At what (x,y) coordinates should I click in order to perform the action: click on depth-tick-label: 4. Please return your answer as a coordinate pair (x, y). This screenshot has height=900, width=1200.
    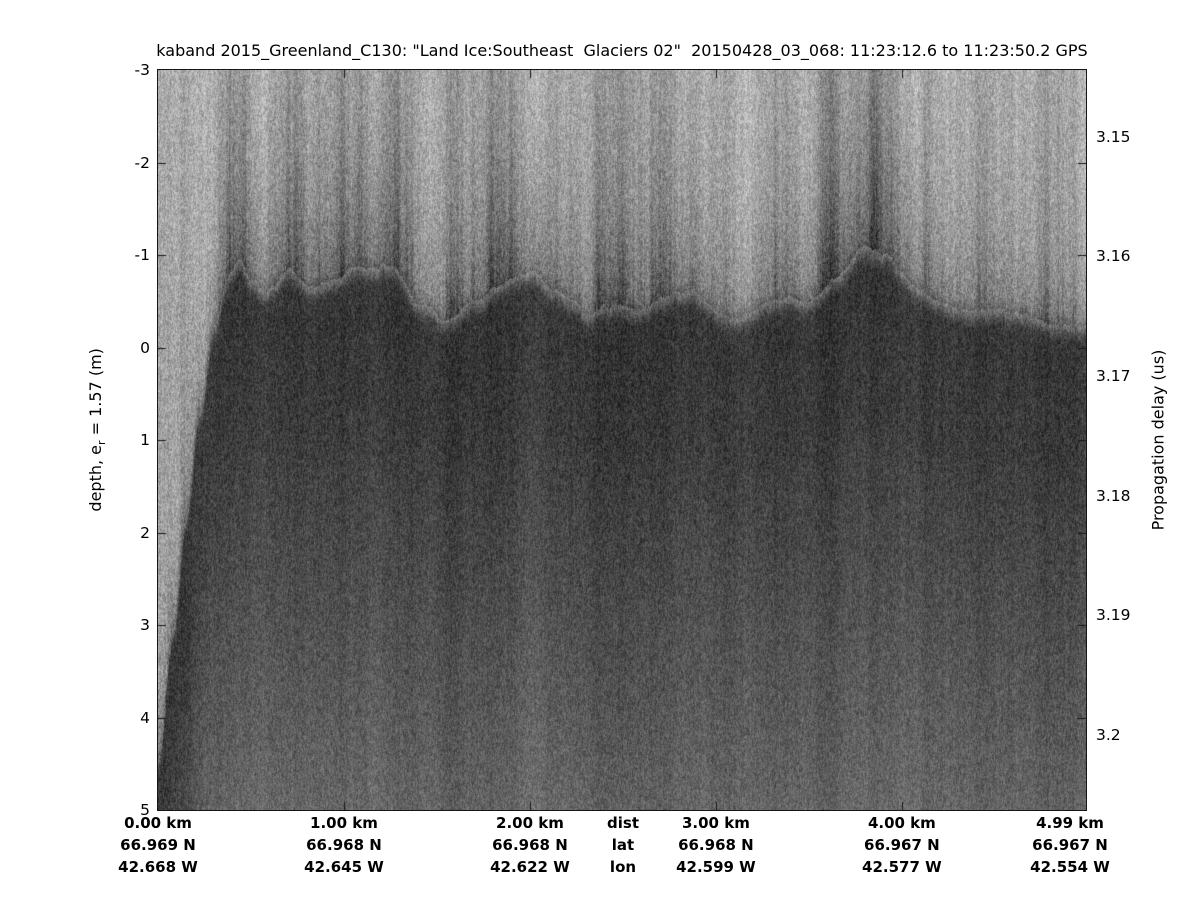
    Looking at the image, I should click on (145, 717).